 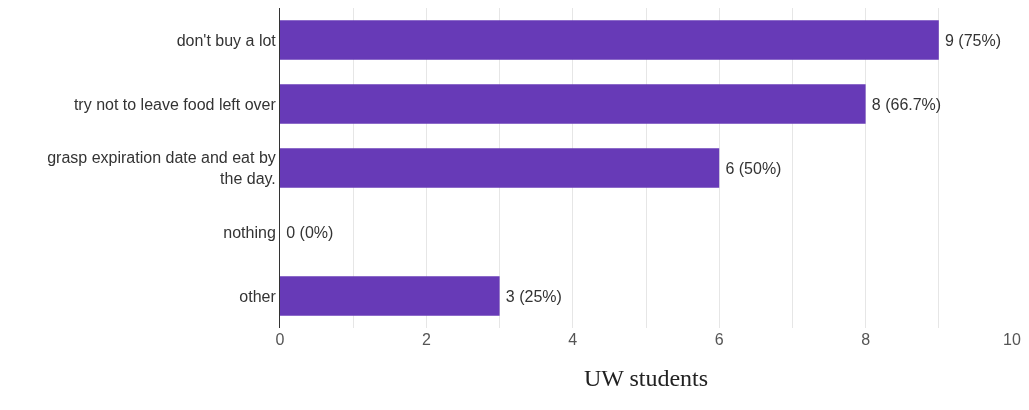 What do you see at coordinates (280, 339) in the screenshot?
I see `x-tick-label: 0` at bounding box center [280, 339].